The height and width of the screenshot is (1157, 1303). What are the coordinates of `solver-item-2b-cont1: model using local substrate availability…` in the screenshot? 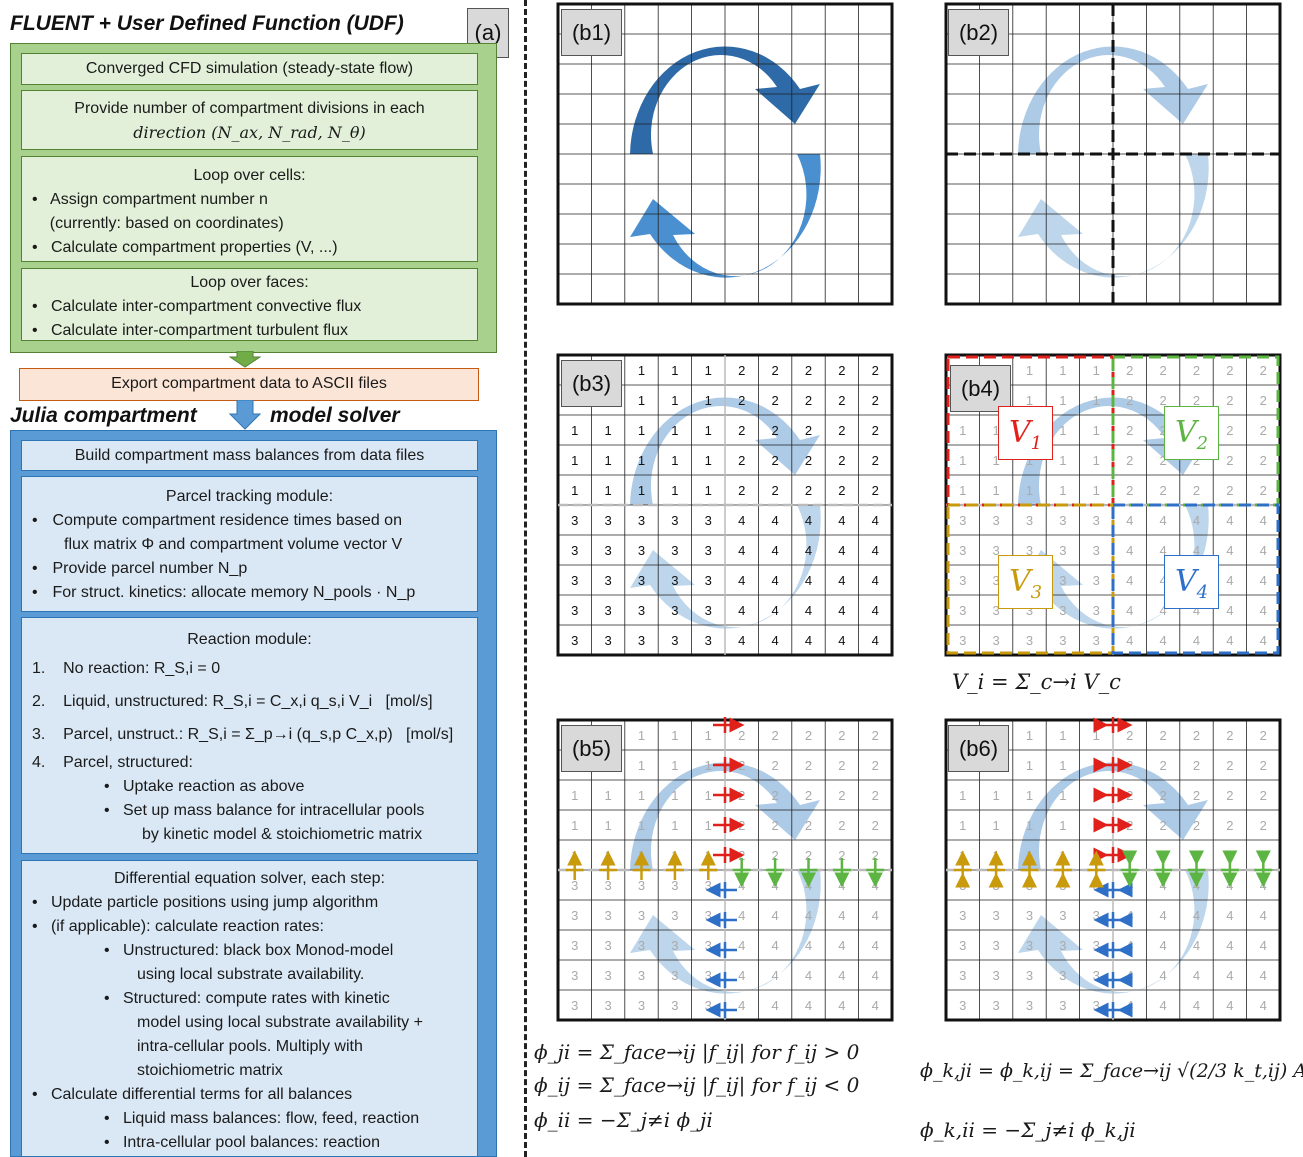 It's located at (280, 1022).